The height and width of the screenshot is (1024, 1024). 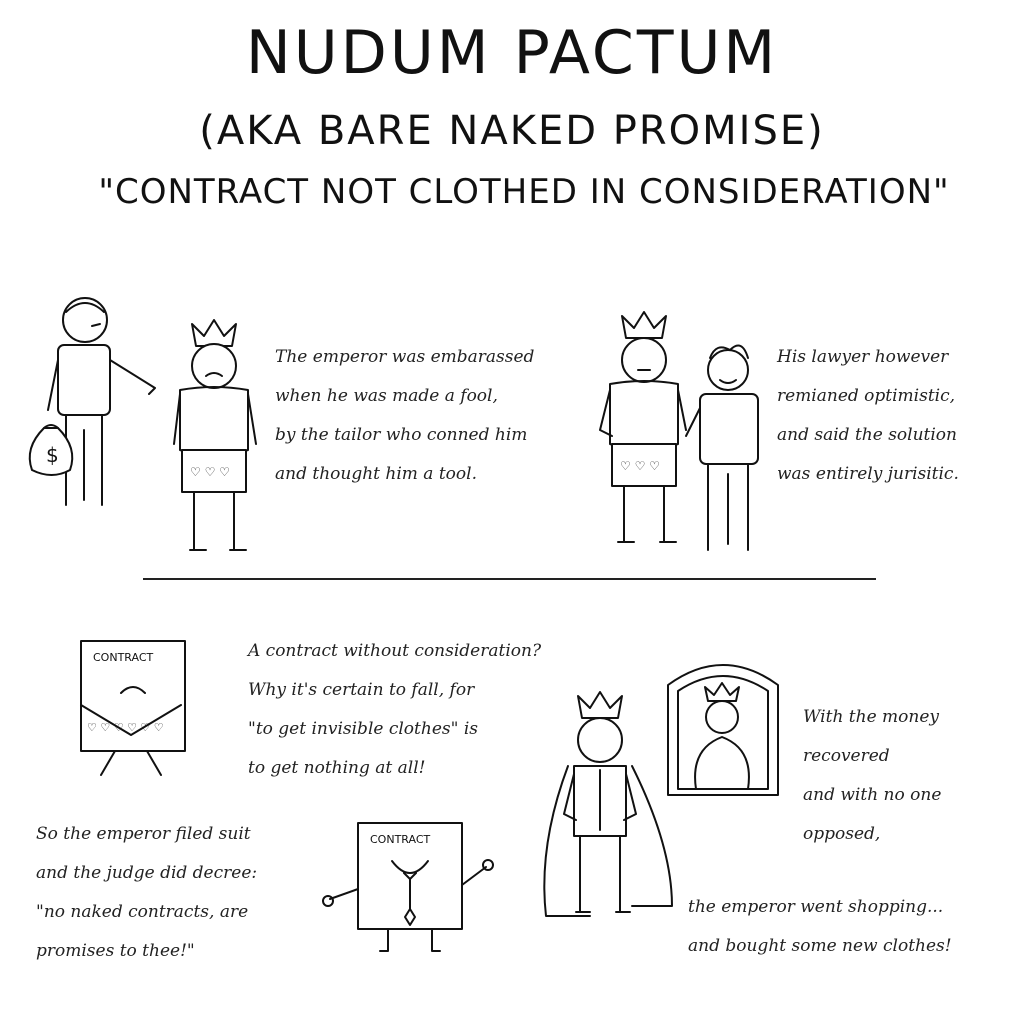 What do you see at coordinates (115, 951) in the screenshot?
I see `panel4-caption-line: promises to thee!"` at bounding box center [115, 951].